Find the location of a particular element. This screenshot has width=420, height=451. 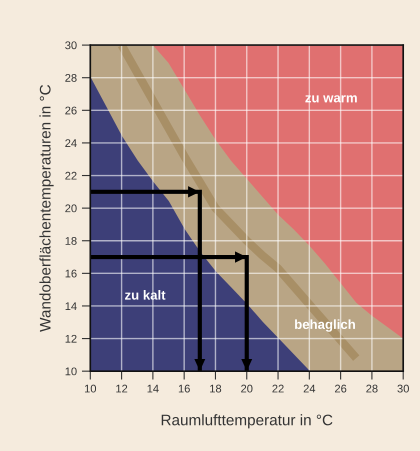

y-tick-label: 18 is located at coordinates (71, 241).